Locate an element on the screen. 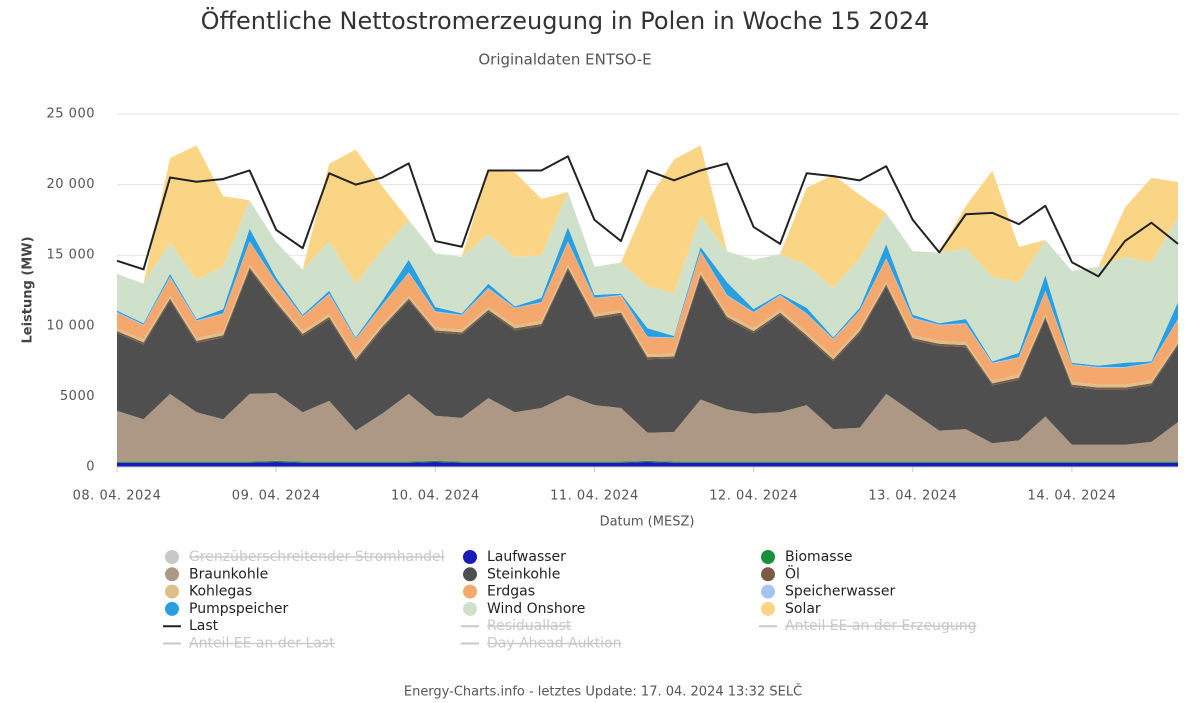 Image resolution: width=1200 pixels, height=703 pixels. legend-item: Anteil EE an der Erzeugung is located at coordinates (868, 626).